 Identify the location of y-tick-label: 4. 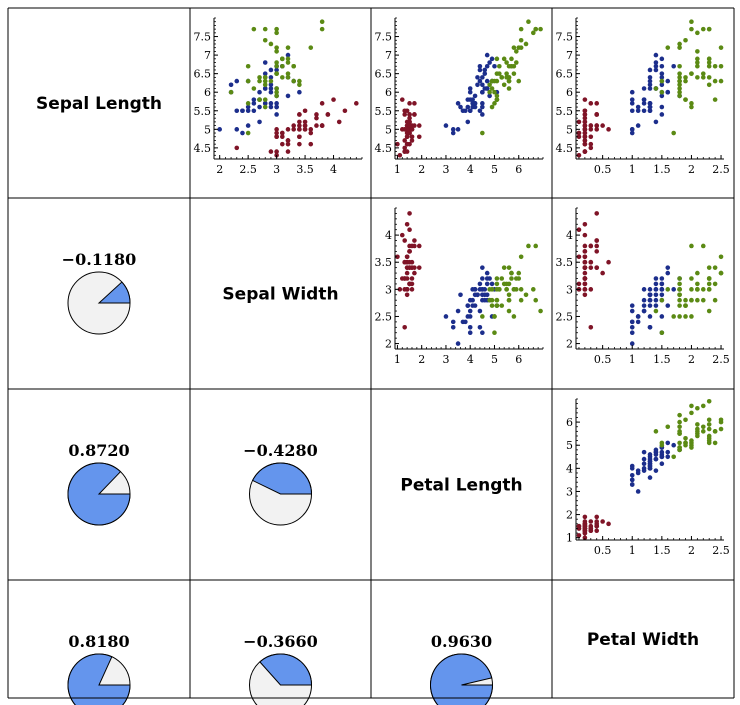
(569, 235).